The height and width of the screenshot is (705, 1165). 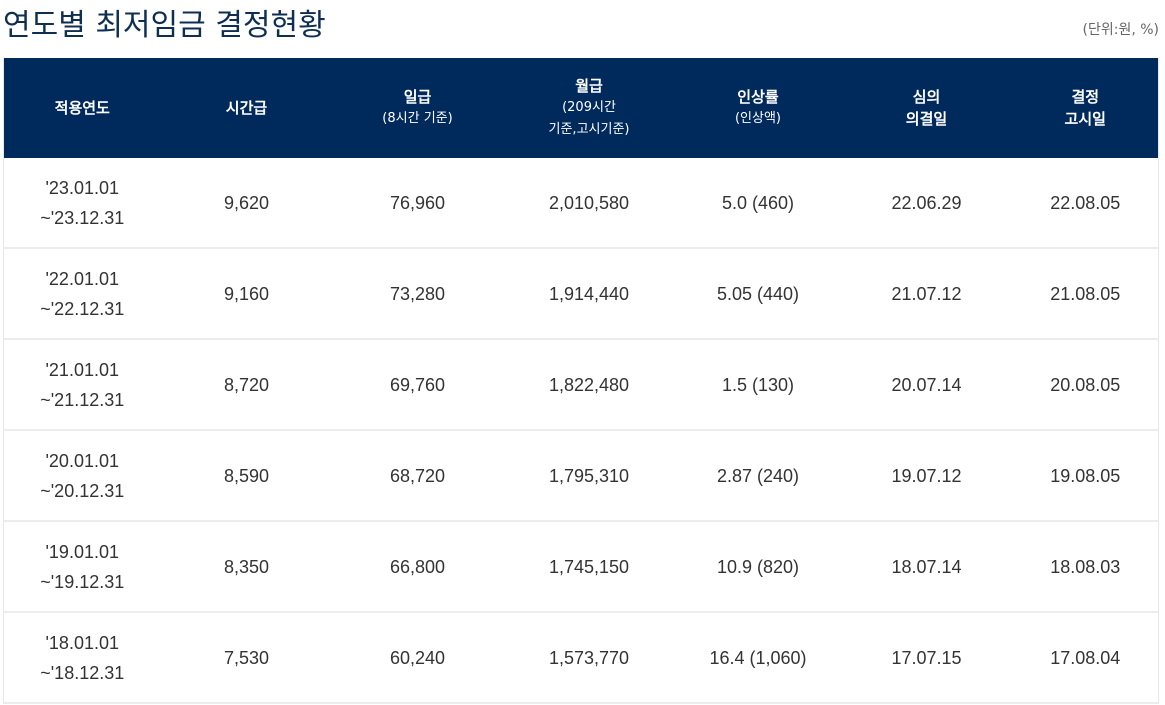 I want to click on cell-period: '23.01.01 ~'23.12.31, so click(x=82, y=203).